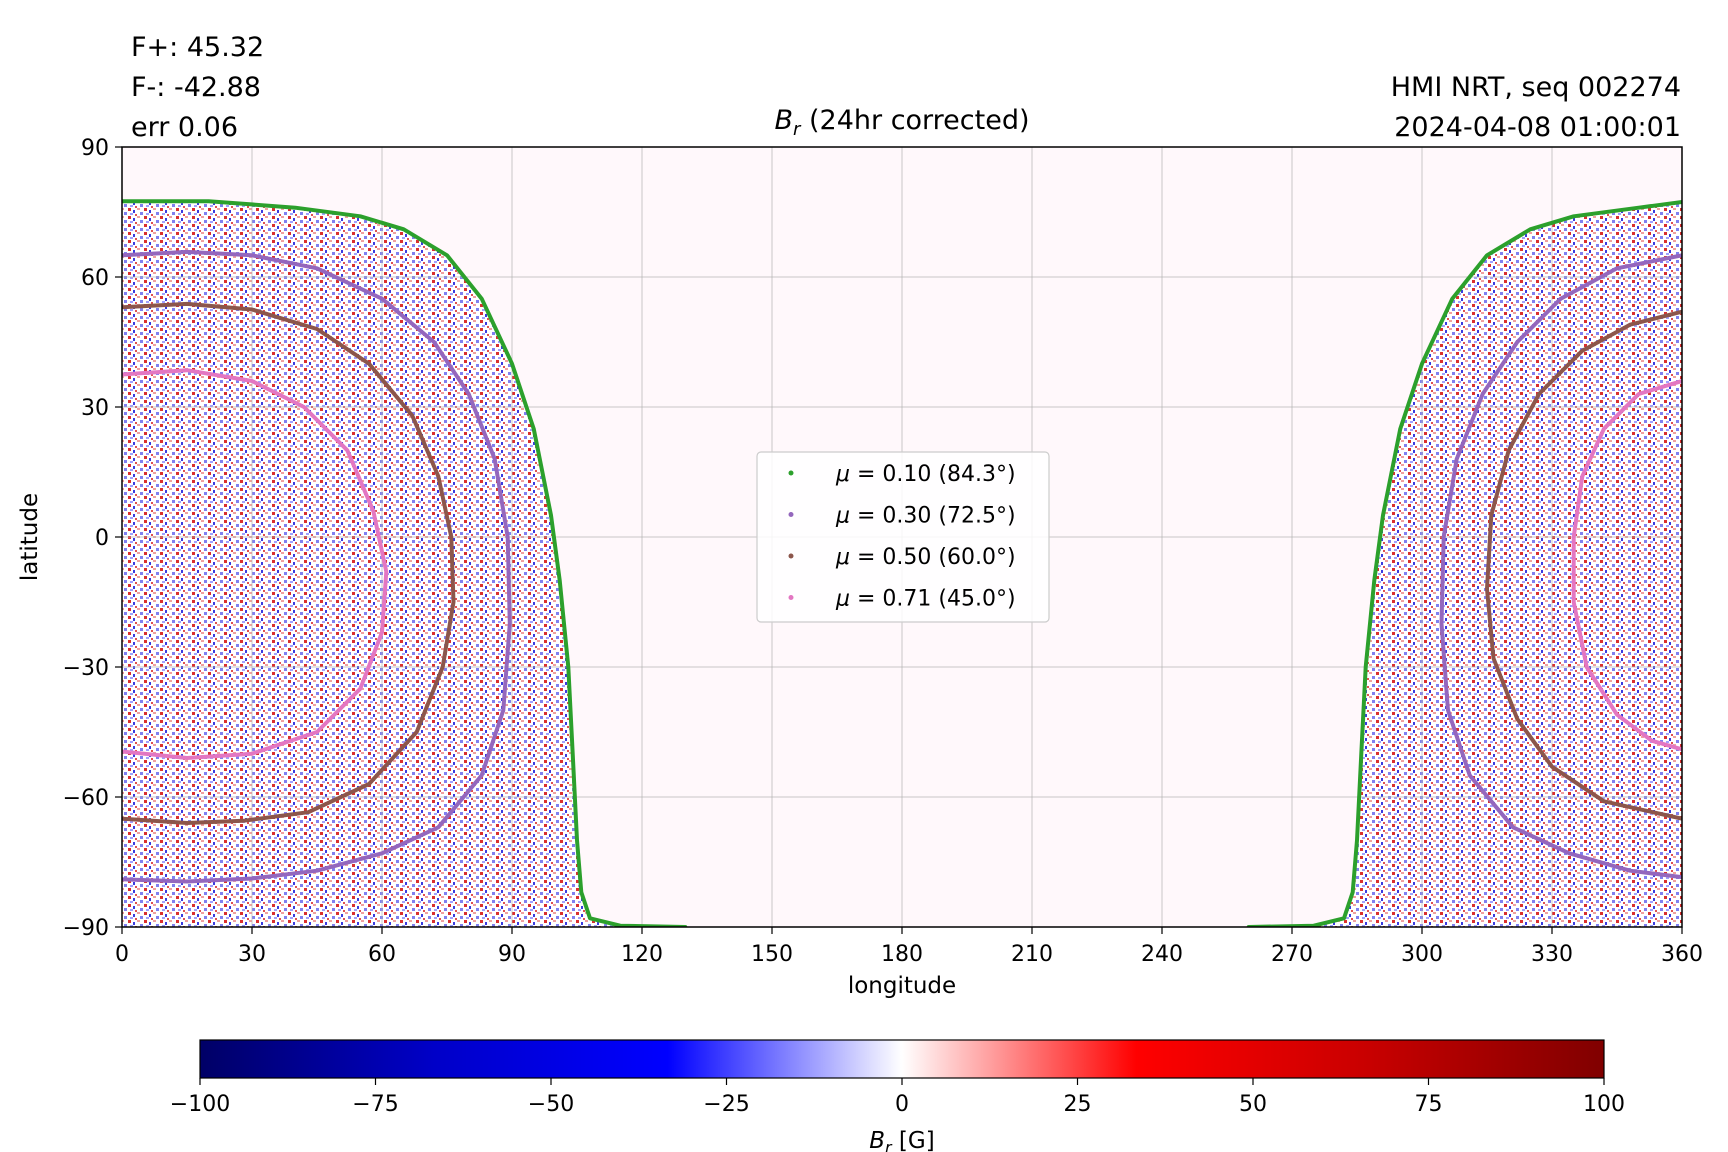  What do you see at coordinates (30, 537) in the screenshot?
I see `y-axis-label: latitude` at bounding box center [30, 537].